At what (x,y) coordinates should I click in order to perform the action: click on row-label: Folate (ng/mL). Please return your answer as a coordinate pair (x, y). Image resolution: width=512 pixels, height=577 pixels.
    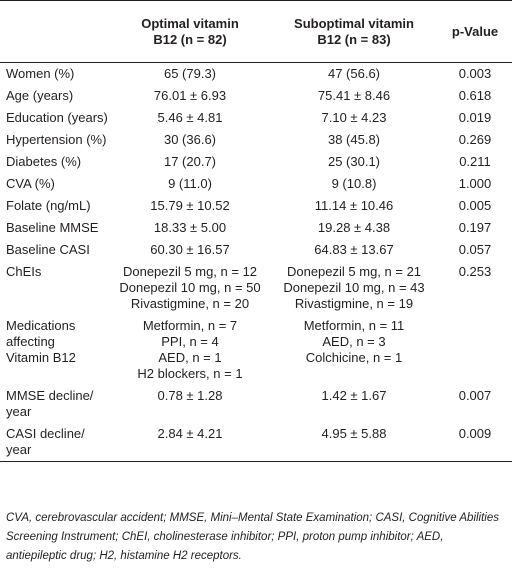
    Looking at the image, I should click on (55, 206).